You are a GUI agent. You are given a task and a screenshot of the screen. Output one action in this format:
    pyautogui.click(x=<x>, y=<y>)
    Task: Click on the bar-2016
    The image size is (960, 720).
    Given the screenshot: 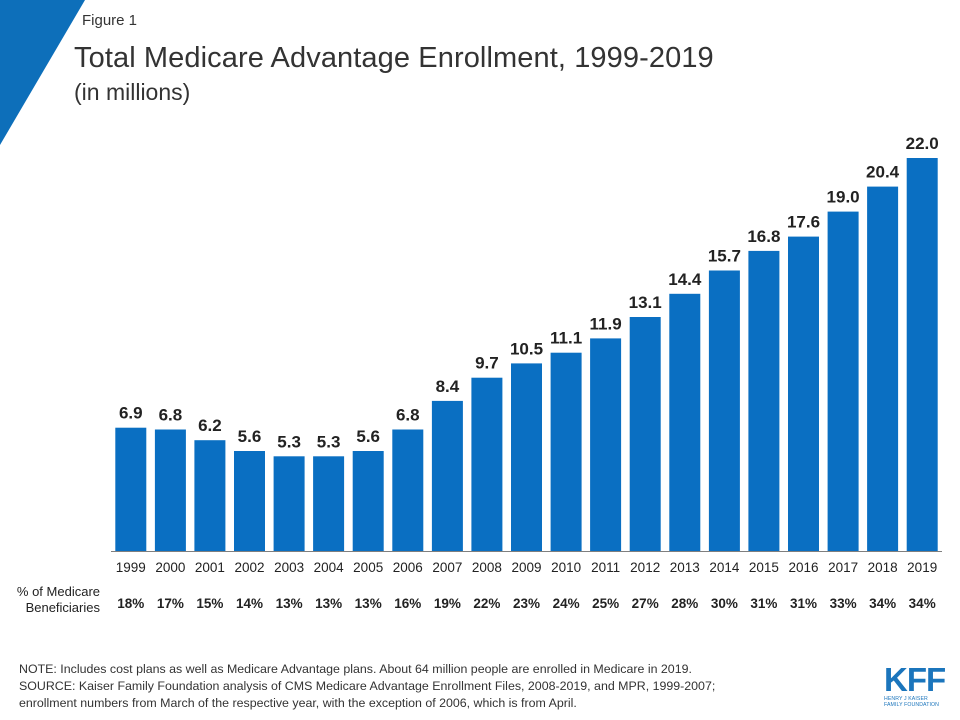 What is the action you would take?
    pyautogui.click(x=803, y=393)
    